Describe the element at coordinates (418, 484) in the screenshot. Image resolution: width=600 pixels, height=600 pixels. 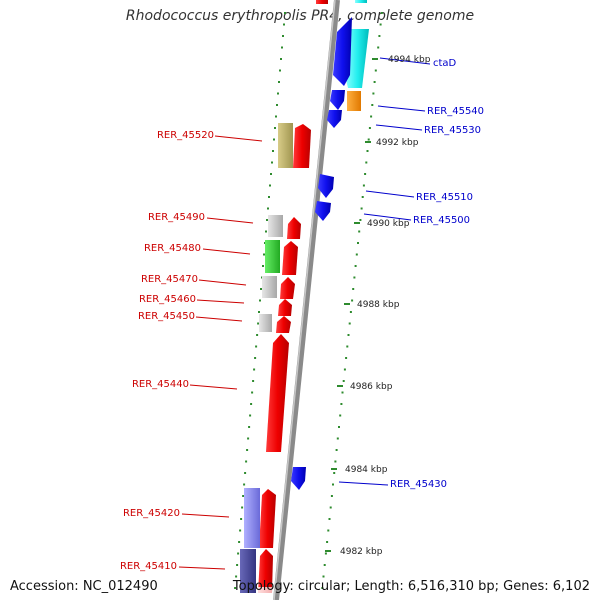
I see `gene-label-RER_45430: RER_45430` at that location.